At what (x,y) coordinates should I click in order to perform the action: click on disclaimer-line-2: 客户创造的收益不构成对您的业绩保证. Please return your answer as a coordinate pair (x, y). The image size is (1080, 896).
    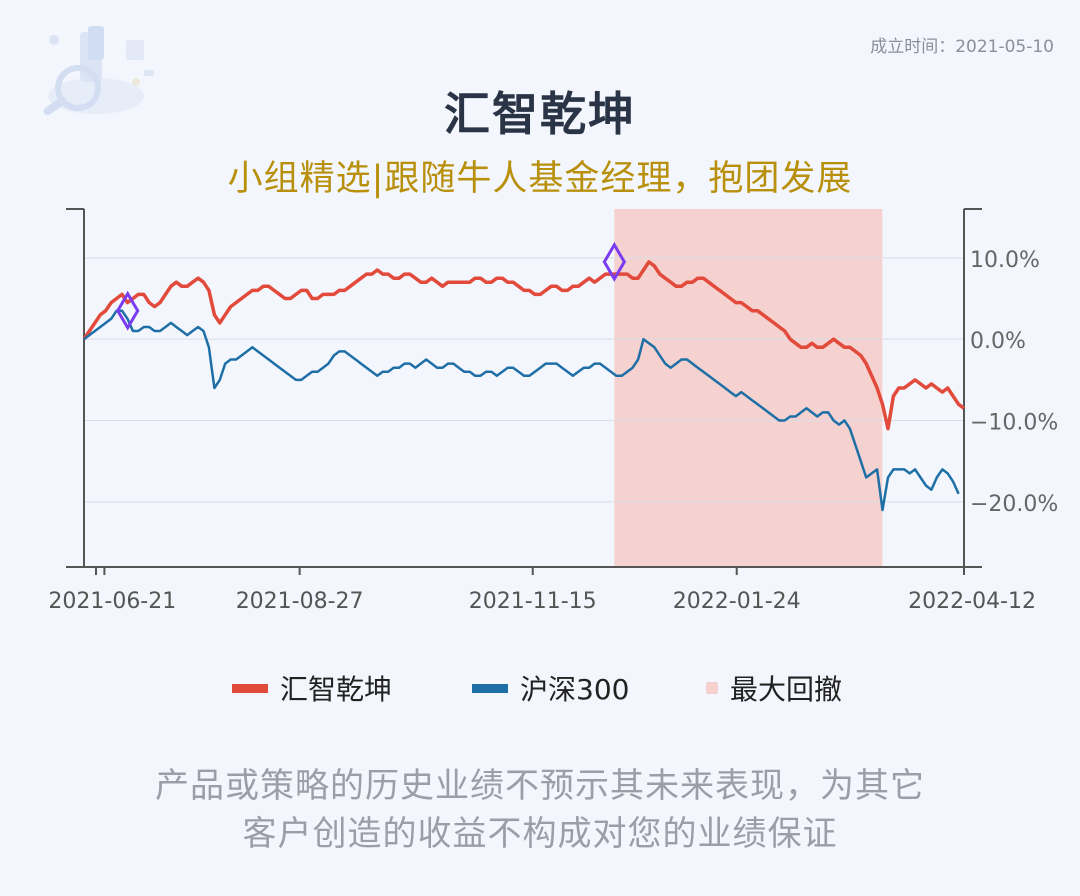
    Looking at the image, I should click on (540, 834).